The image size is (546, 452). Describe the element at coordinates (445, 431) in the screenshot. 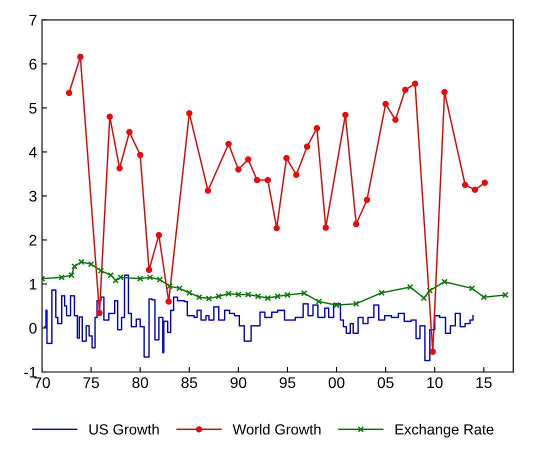

I see `legend-label: Exchange Rate` at that location.